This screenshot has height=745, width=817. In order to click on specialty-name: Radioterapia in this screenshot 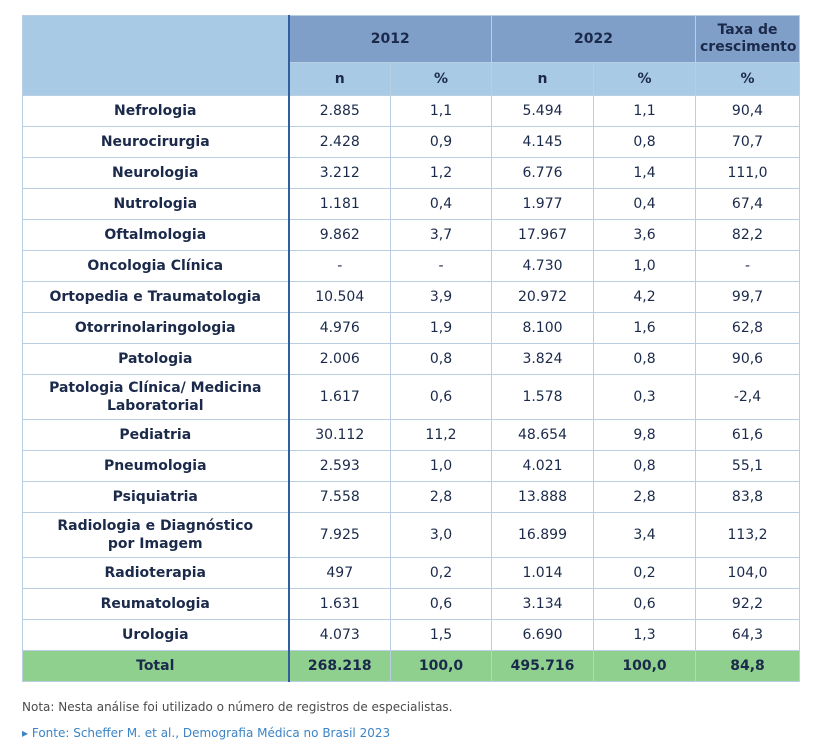, I will do `click(156, 573)`.